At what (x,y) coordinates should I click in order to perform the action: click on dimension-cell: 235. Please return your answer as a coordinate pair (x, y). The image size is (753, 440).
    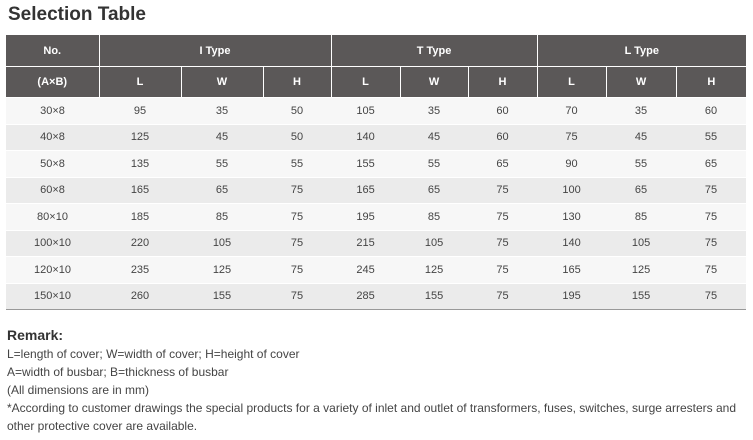
    Looking at the image, I should click on (140, 270).